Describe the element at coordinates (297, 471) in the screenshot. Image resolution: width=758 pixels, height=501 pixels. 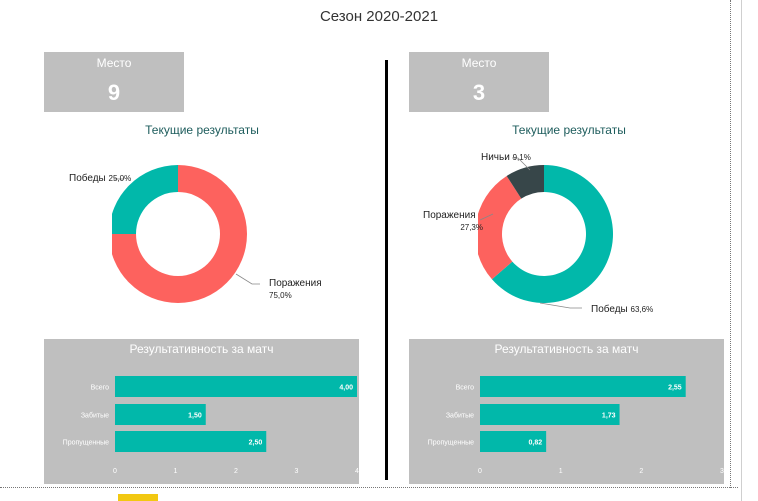
I see `x-tick-left-3: 3` at that location.